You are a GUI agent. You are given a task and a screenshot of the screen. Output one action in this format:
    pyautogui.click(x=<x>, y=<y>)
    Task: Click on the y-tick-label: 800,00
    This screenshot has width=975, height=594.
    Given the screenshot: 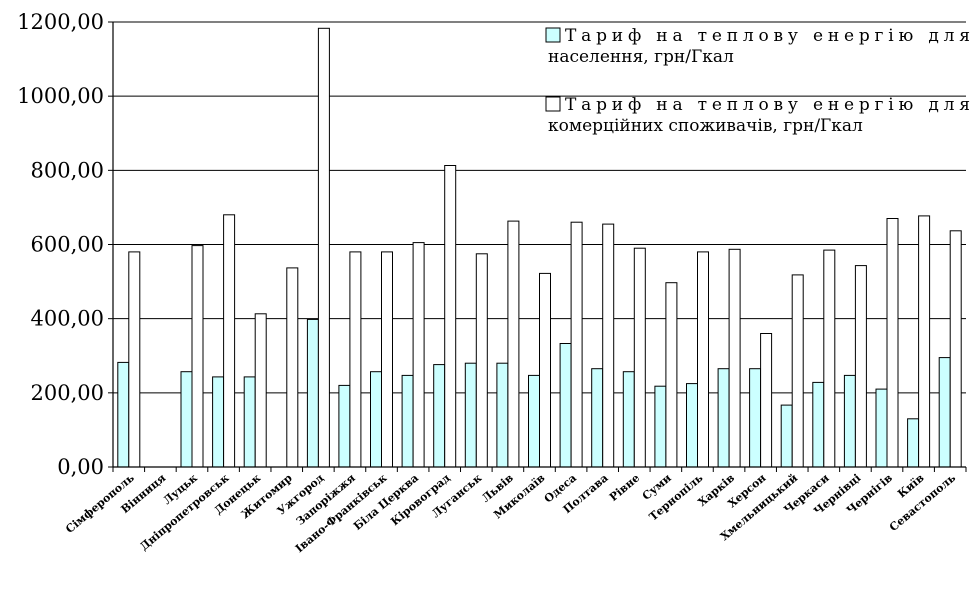 What is the action you would take?
    pyautogui.click(x=67, y=170)
    